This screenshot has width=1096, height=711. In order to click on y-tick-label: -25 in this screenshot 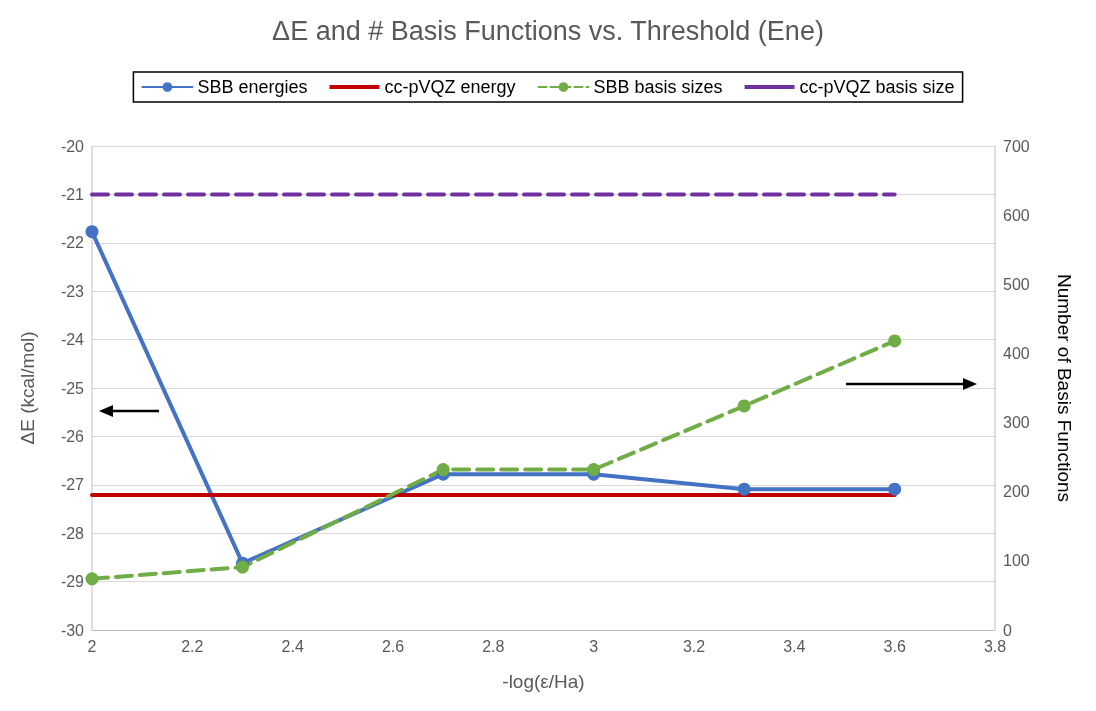, I will do `click(72, 388)`.